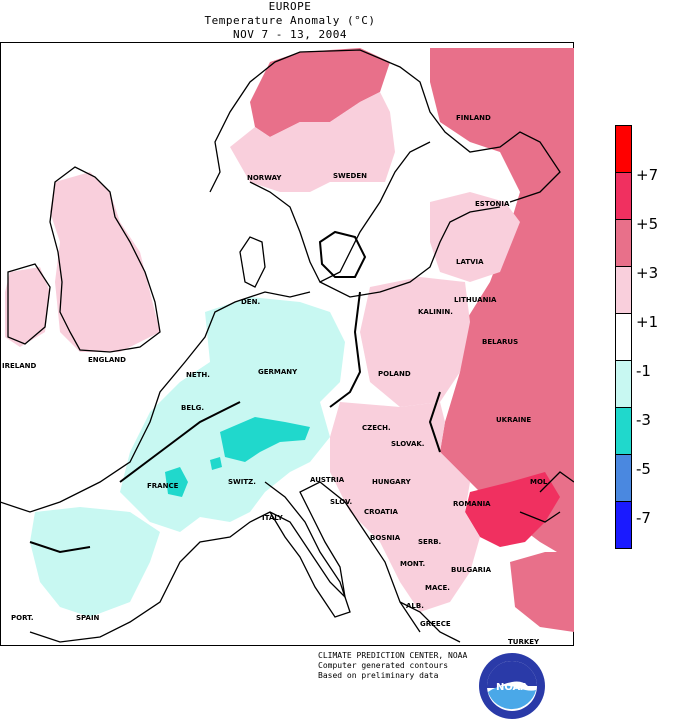 The width and height of the screenshot is (673, 723). I want to click on country-label: TURKEY, so click(524, 642).